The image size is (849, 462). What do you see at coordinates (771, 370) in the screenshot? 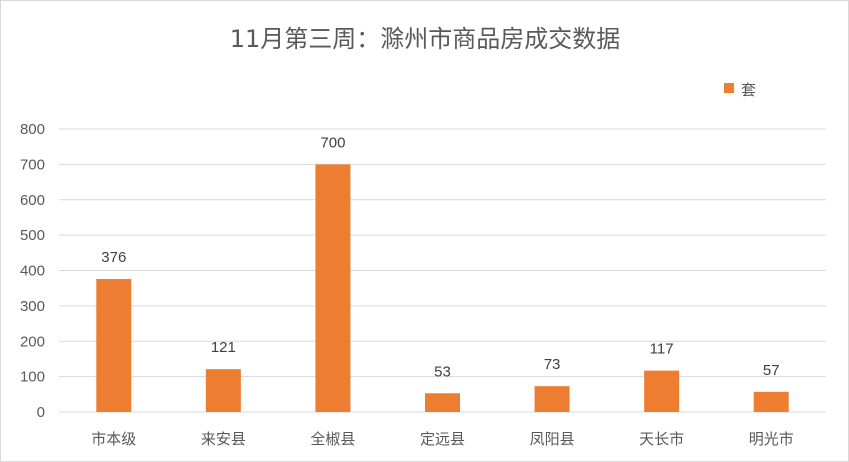
I see `data-label: 57` at bounding box center [771, 370].